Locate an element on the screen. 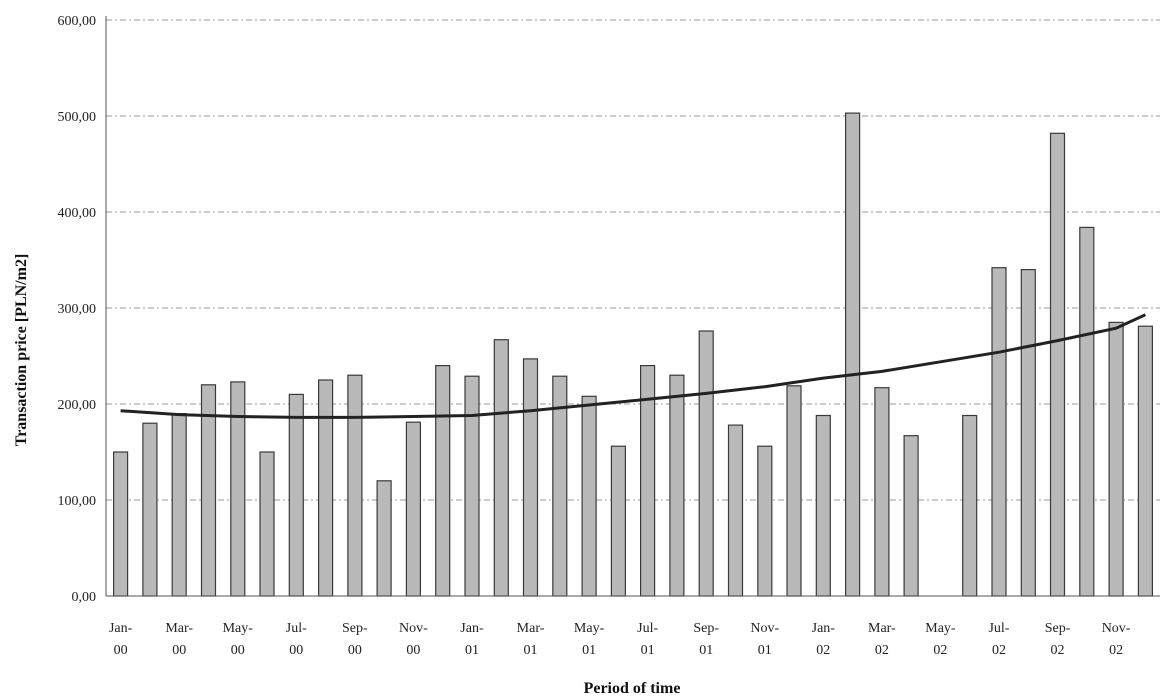  y-tick-label: 0,00 is located at coordinates (84, 597).